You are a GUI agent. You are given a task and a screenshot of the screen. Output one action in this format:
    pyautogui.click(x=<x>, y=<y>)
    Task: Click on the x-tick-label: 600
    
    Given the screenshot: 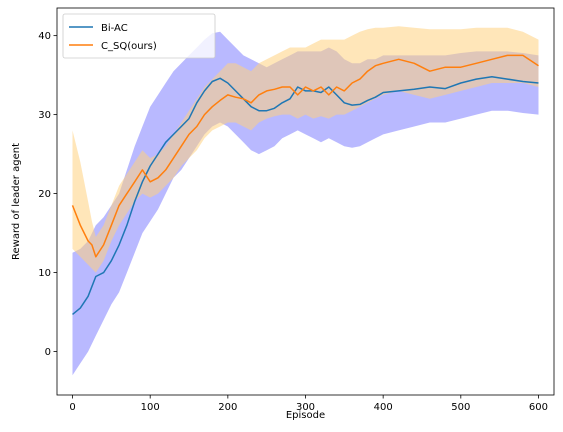 What is the action you would take?
    pyautogui.click(x=538, y=407)
    